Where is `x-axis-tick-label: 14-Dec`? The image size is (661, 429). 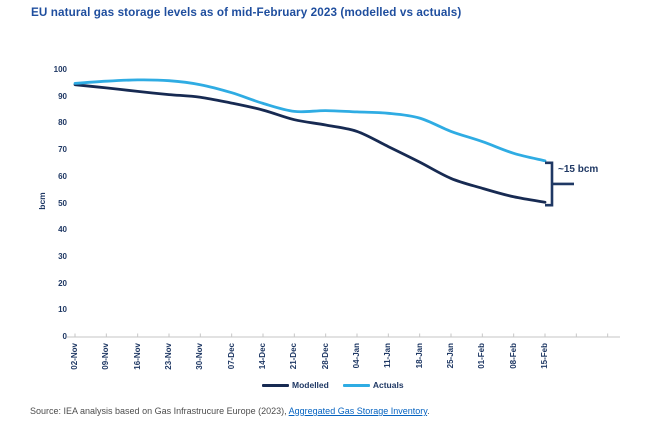
x-axis-tick-label: 14-Dec is located at coordinates (262, 356).